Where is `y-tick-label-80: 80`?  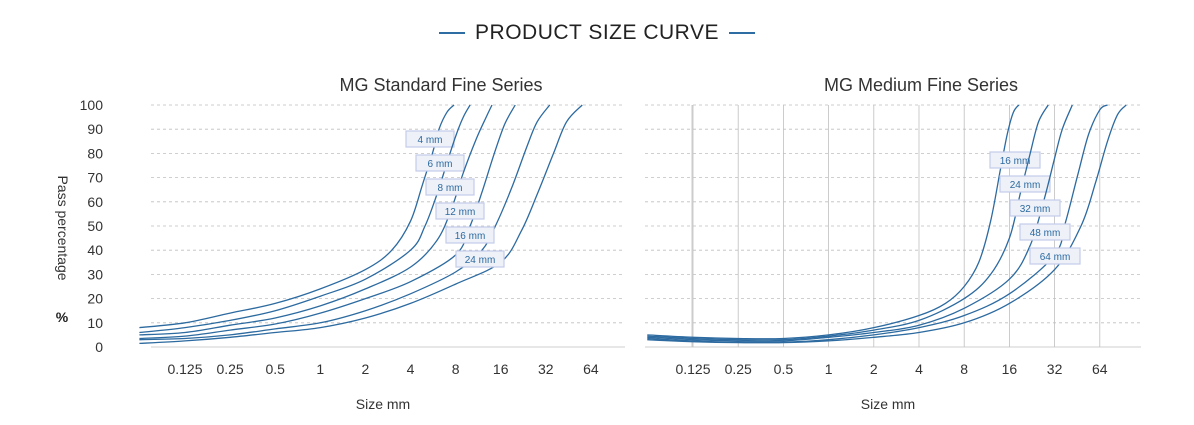
y-tick-label-80: 80 is located at coordinates (95, 153).